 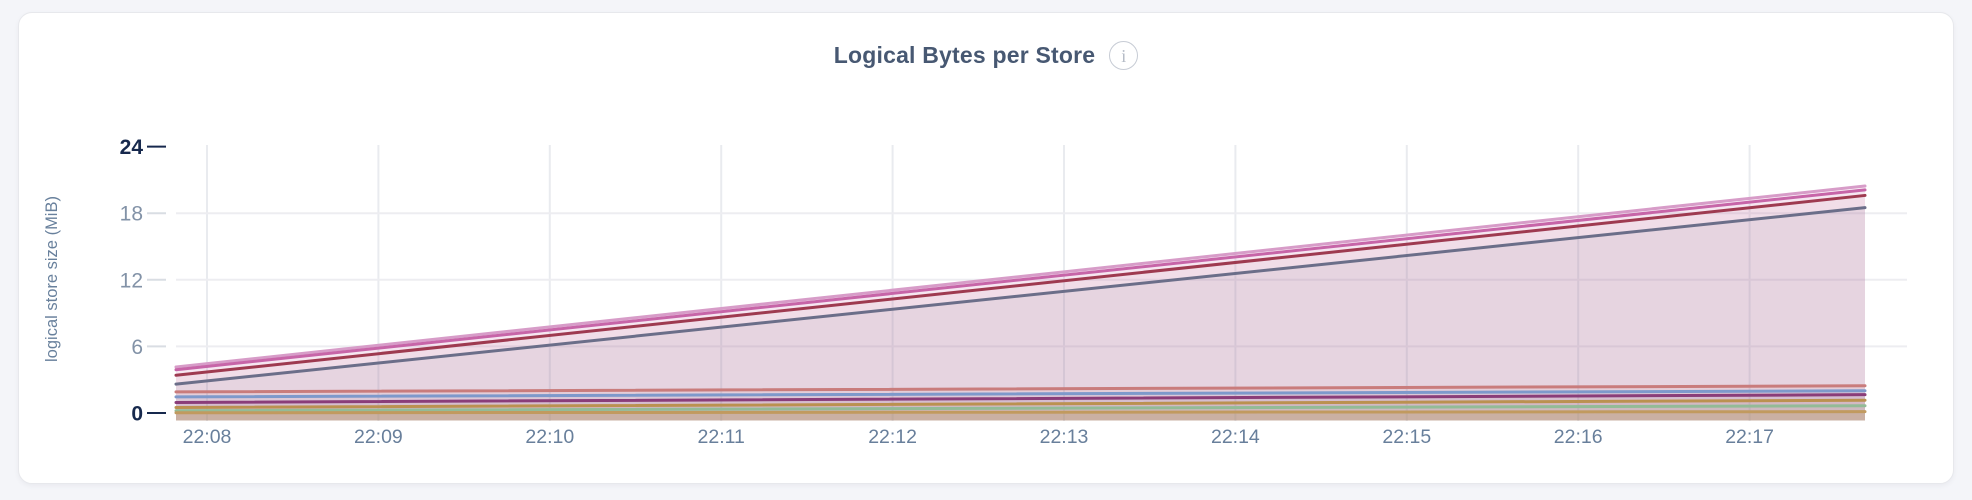 What do you see at coordinates (207, 437) in the screenshot?
I see `x-tick-label: 22:08` at bounding box center [207, 437].